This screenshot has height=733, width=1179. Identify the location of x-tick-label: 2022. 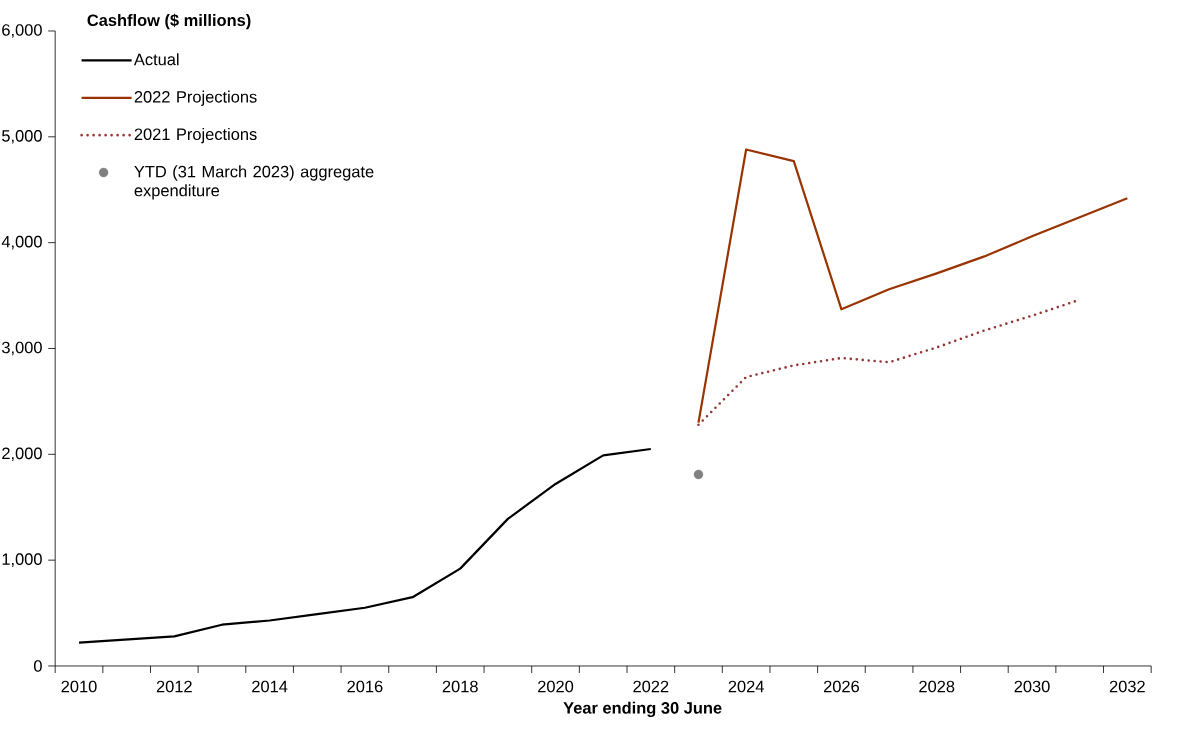
(651, 686).